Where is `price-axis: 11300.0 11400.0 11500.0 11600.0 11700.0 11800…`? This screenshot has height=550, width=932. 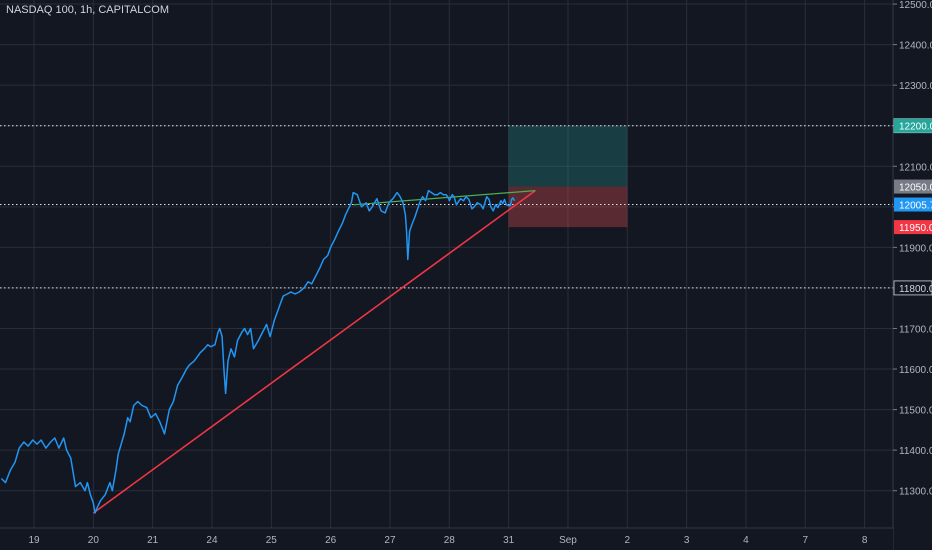
price-axis: 11300.0 11400.0 11500.0 11600.0 11700.0 11800… is located at coordinates (912, 275).